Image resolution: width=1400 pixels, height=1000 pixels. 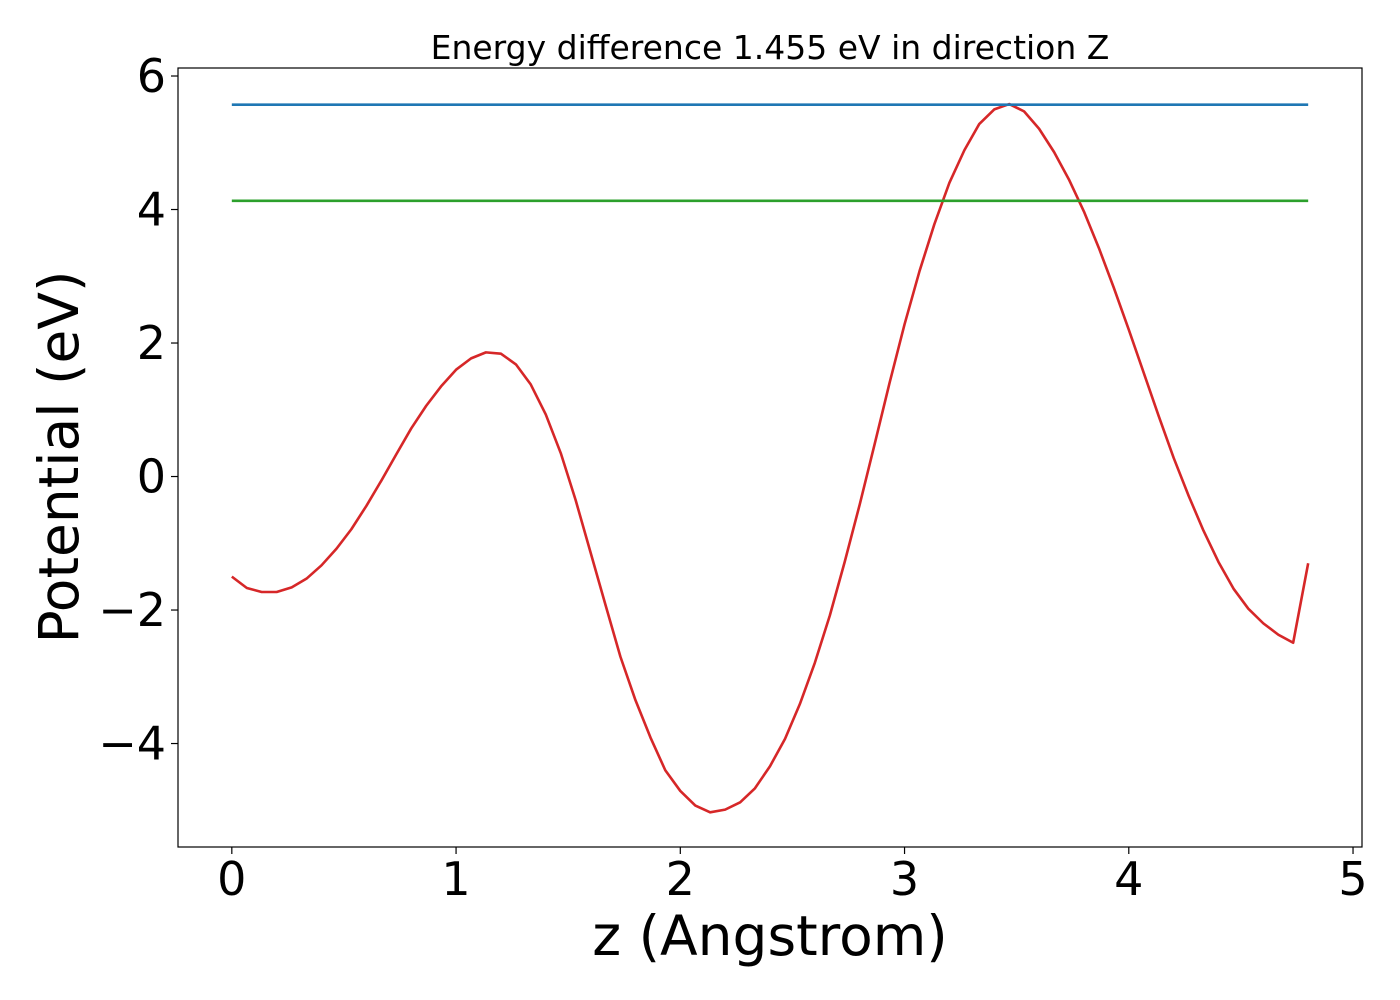 What do you see at coordinates (59, 457) in the screenshot?
I see `y-axis-label: Potential (eV)` at bounding box center [59, 457].